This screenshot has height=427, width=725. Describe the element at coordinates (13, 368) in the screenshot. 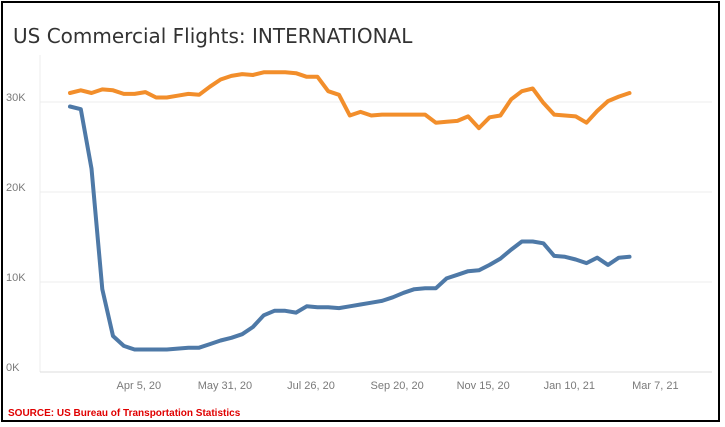

I see `y-tick-label: 0K` at that location.